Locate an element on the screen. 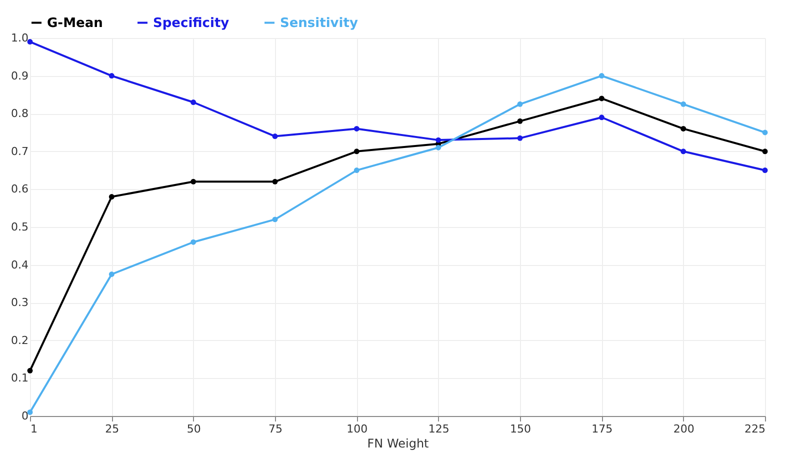 The height and width of the screenshot is (466, 786). x-tick-label: 175 is located at coordinates (602, 429).